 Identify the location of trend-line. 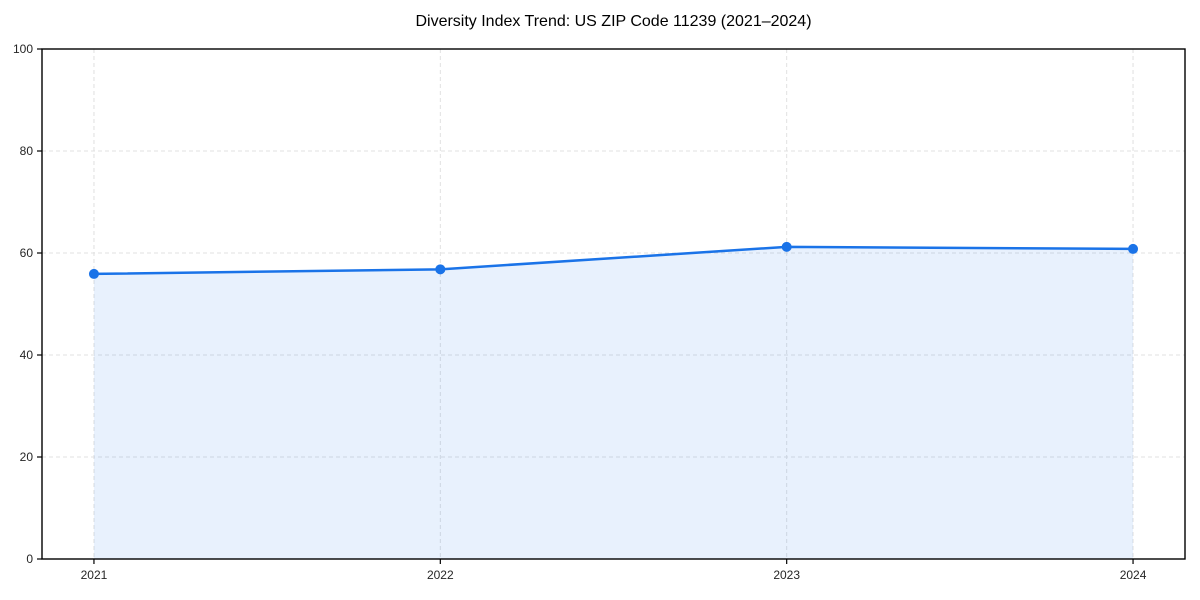
(613, 260).